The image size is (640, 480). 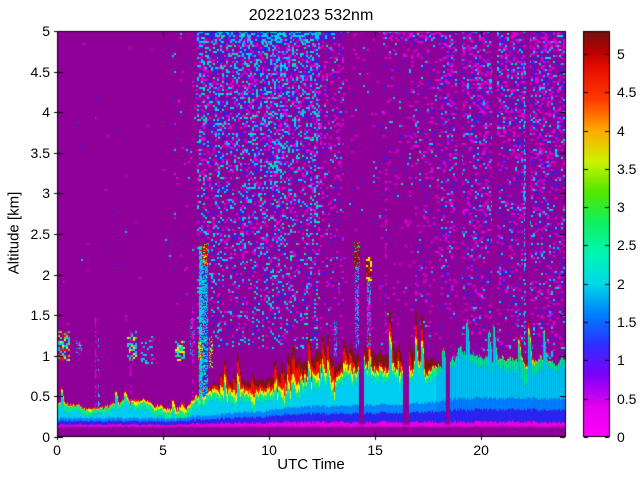 What do you see at coordinates (627, 398) in the screenshot?
I see `colorbar-tick-label: 0.5` at bounding box center [627, 398].